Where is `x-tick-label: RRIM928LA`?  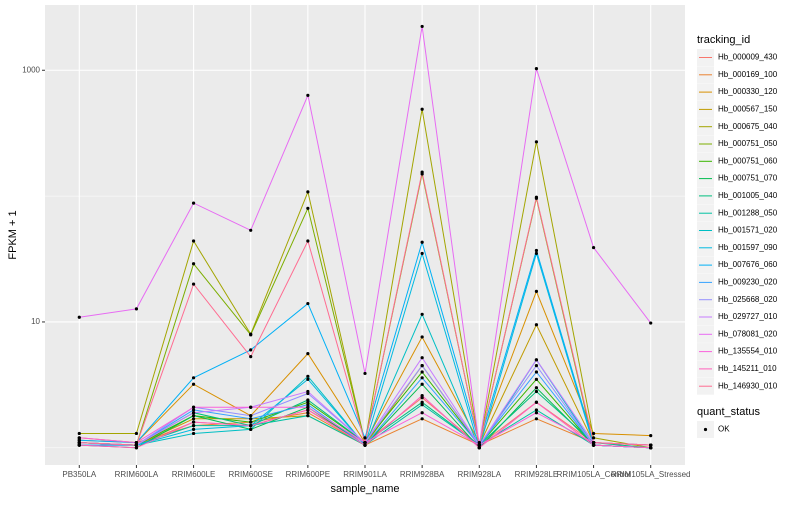
x-tick-label: RRIM928LA is located at coordinates (479, 474).